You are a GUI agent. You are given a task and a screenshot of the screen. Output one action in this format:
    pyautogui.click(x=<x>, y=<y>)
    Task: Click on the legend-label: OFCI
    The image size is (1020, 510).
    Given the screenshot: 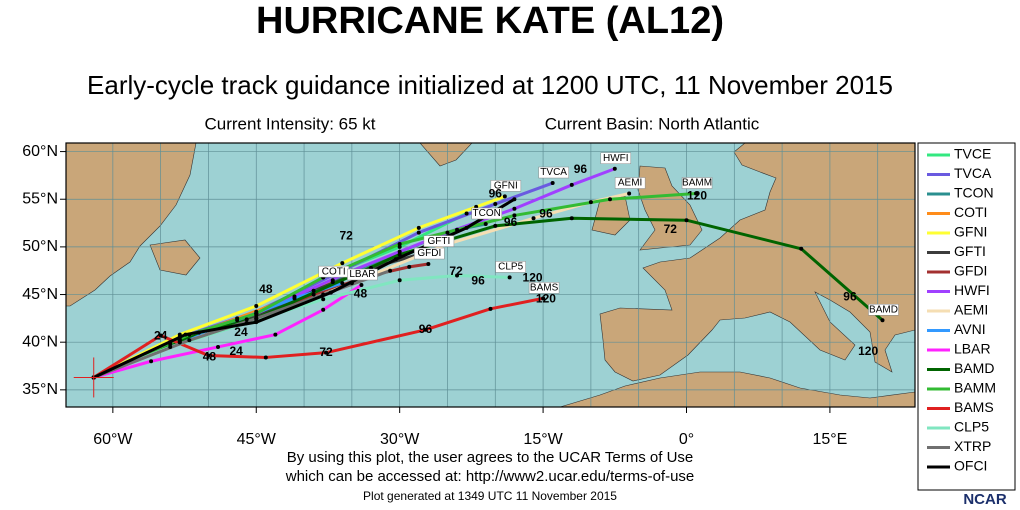 What is the action you would take?
    pyautogui.click(x=970, y=466)
    